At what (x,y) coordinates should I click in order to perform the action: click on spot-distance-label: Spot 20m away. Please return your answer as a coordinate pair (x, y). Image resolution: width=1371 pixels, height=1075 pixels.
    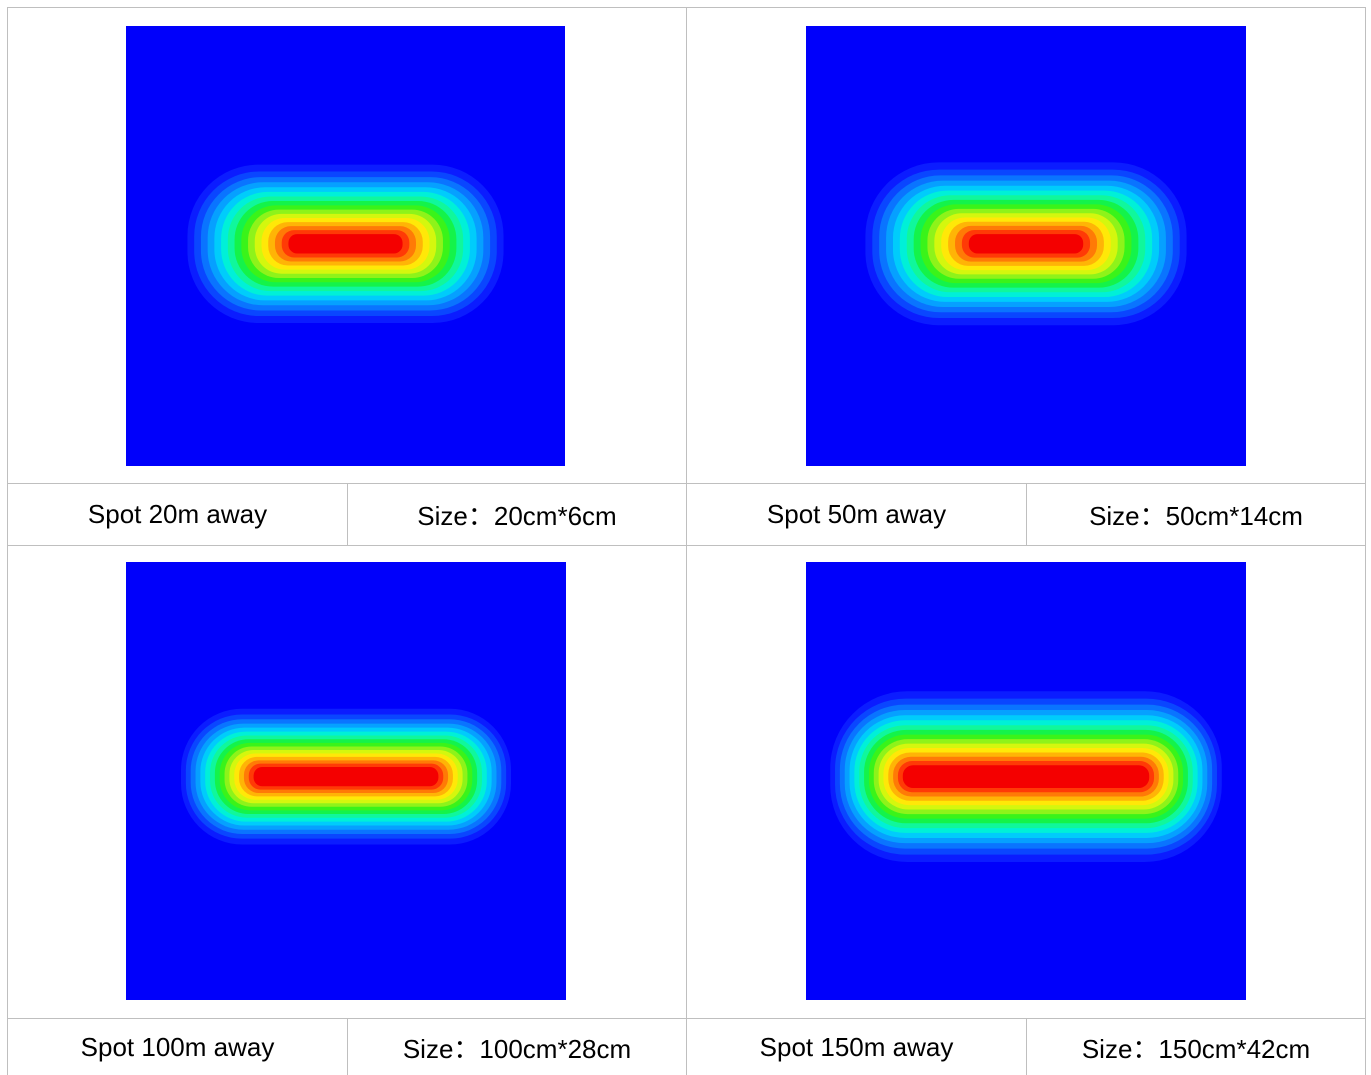
    Looking at the image, I should click on (177, 514).